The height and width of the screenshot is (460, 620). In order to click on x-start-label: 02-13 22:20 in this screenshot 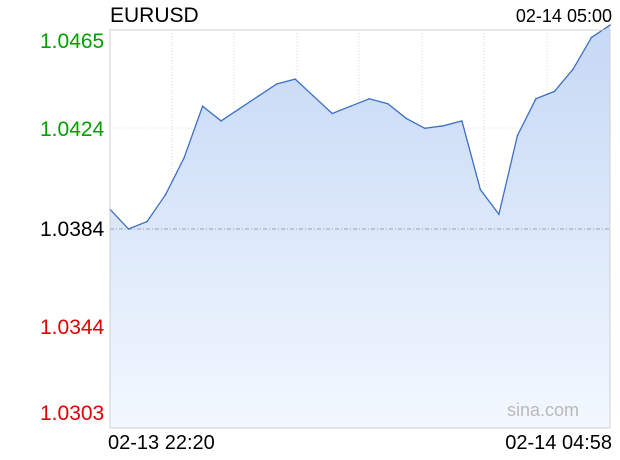, I will do `click(161, 443)`.